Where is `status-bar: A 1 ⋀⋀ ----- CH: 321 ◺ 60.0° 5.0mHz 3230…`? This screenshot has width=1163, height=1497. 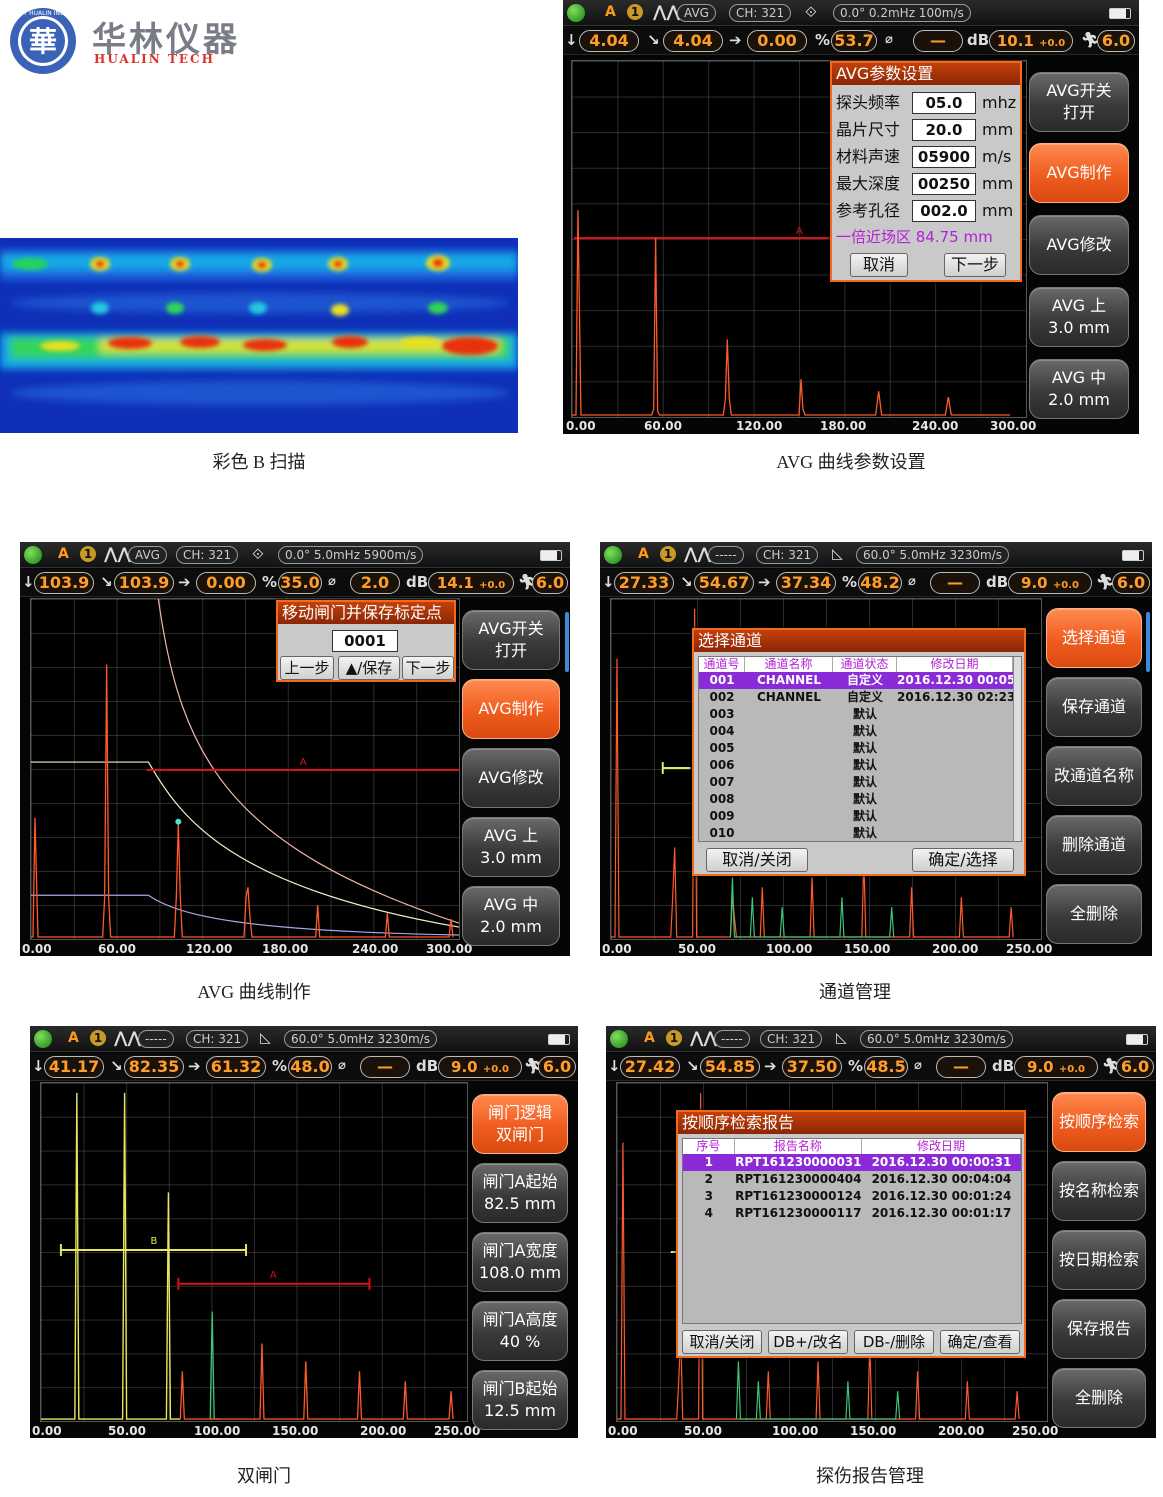 status-bar: A 1 ⋀⋀ ----- CH: 321 ◺ 60.0° 5.0mHz 3230… is located at coordinates (881, 1039).